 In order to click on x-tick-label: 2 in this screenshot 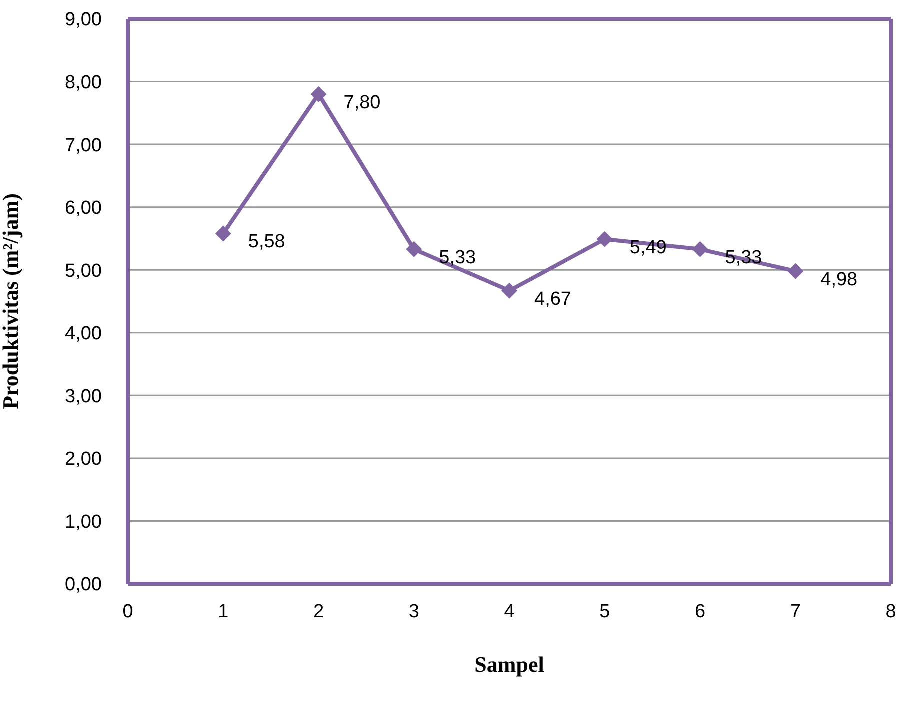, I will do `click(318, 611)`.